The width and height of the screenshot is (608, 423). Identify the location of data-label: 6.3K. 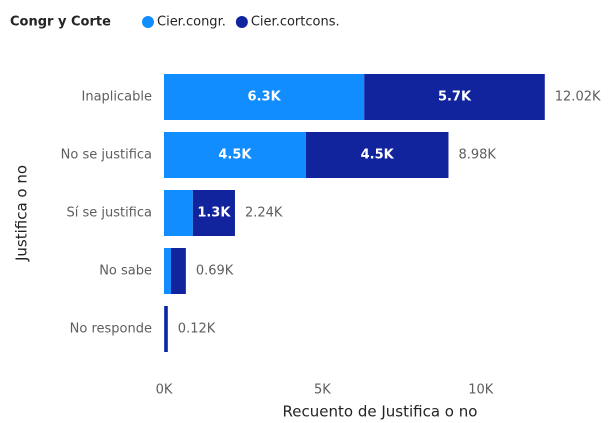
(265, 97).